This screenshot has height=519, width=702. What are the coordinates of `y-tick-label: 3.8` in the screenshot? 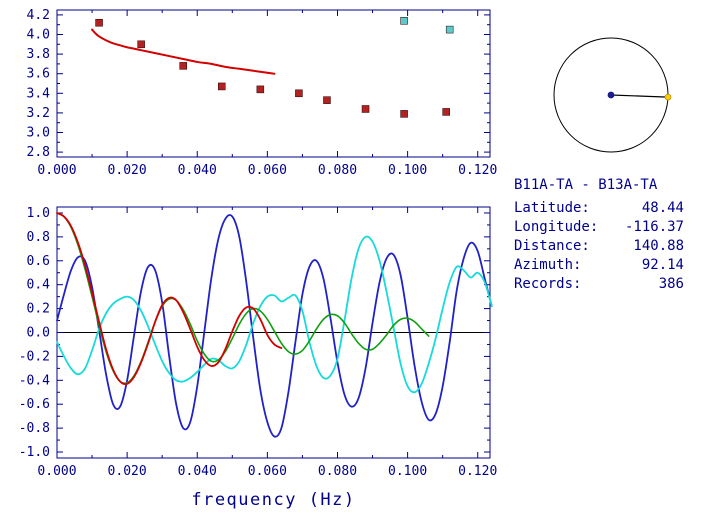 It's located at (38, 54).